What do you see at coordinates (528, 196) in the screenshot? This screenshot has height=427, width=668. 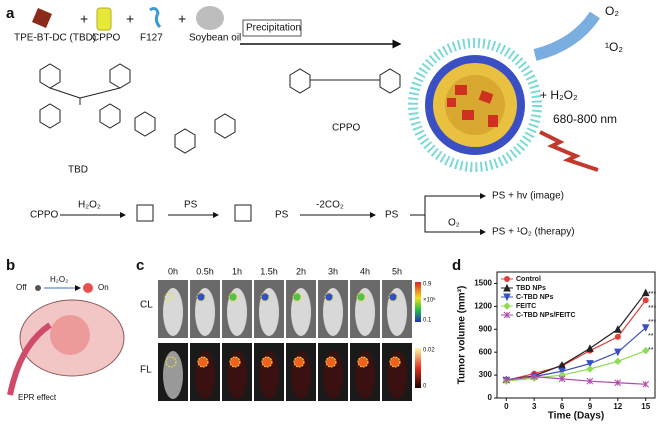 I see `scheme-text: PS + hv (image)` at bounding box center [528, 196].